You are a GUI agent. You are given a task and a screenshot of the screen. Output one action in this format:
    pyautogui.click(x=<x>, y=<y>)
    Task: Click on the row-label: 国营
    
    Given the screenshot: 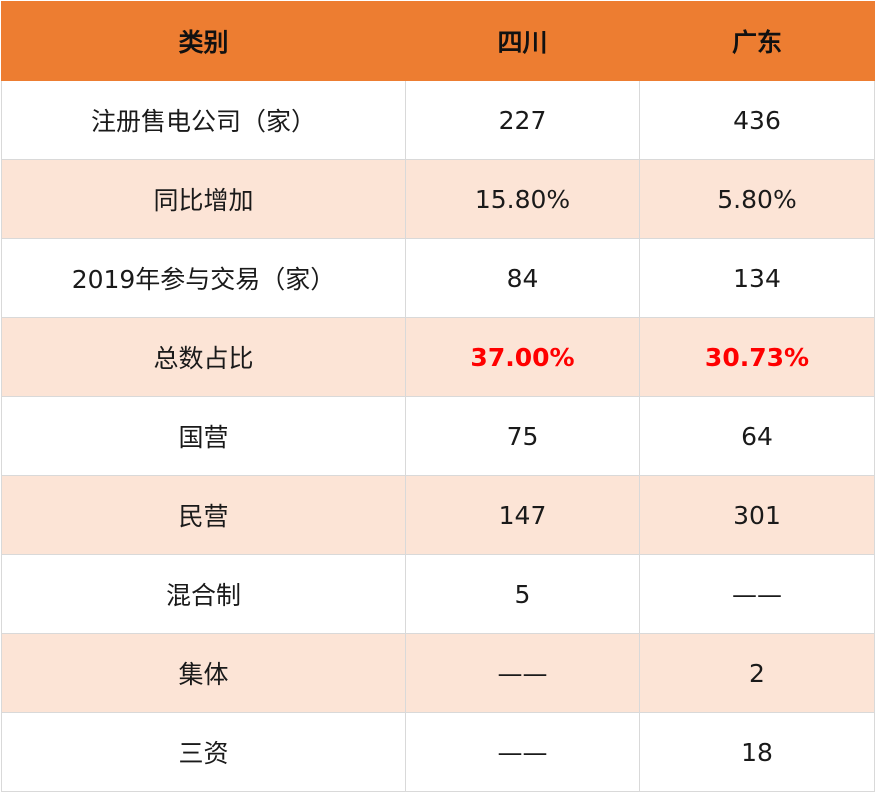 What is the action you would take?
    pyautogui.click(x=203, y=436)
    